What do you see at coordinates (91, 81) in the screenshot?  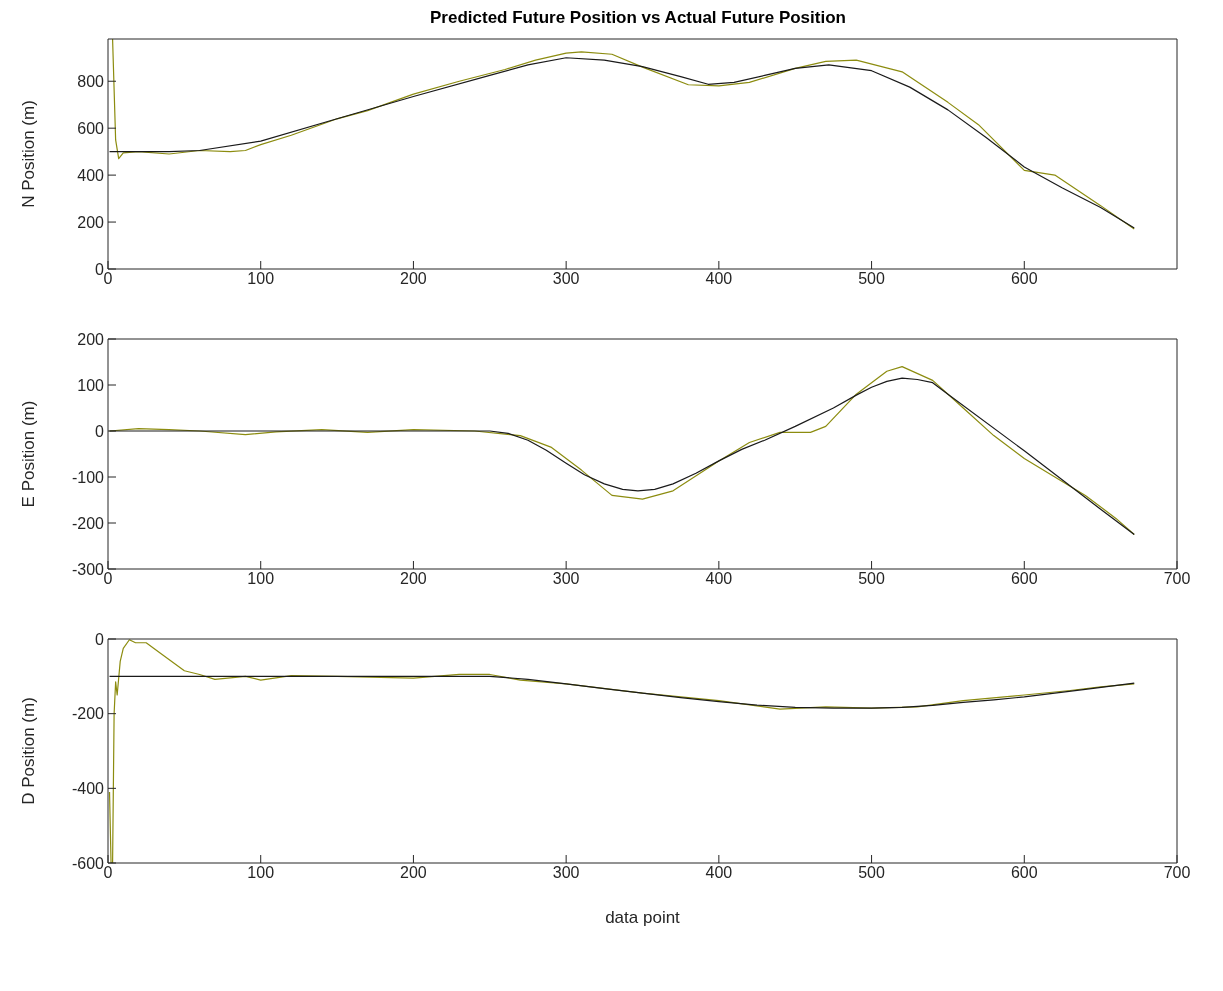 I see `y-tick-label: 800` at bounding box center [91, 81].